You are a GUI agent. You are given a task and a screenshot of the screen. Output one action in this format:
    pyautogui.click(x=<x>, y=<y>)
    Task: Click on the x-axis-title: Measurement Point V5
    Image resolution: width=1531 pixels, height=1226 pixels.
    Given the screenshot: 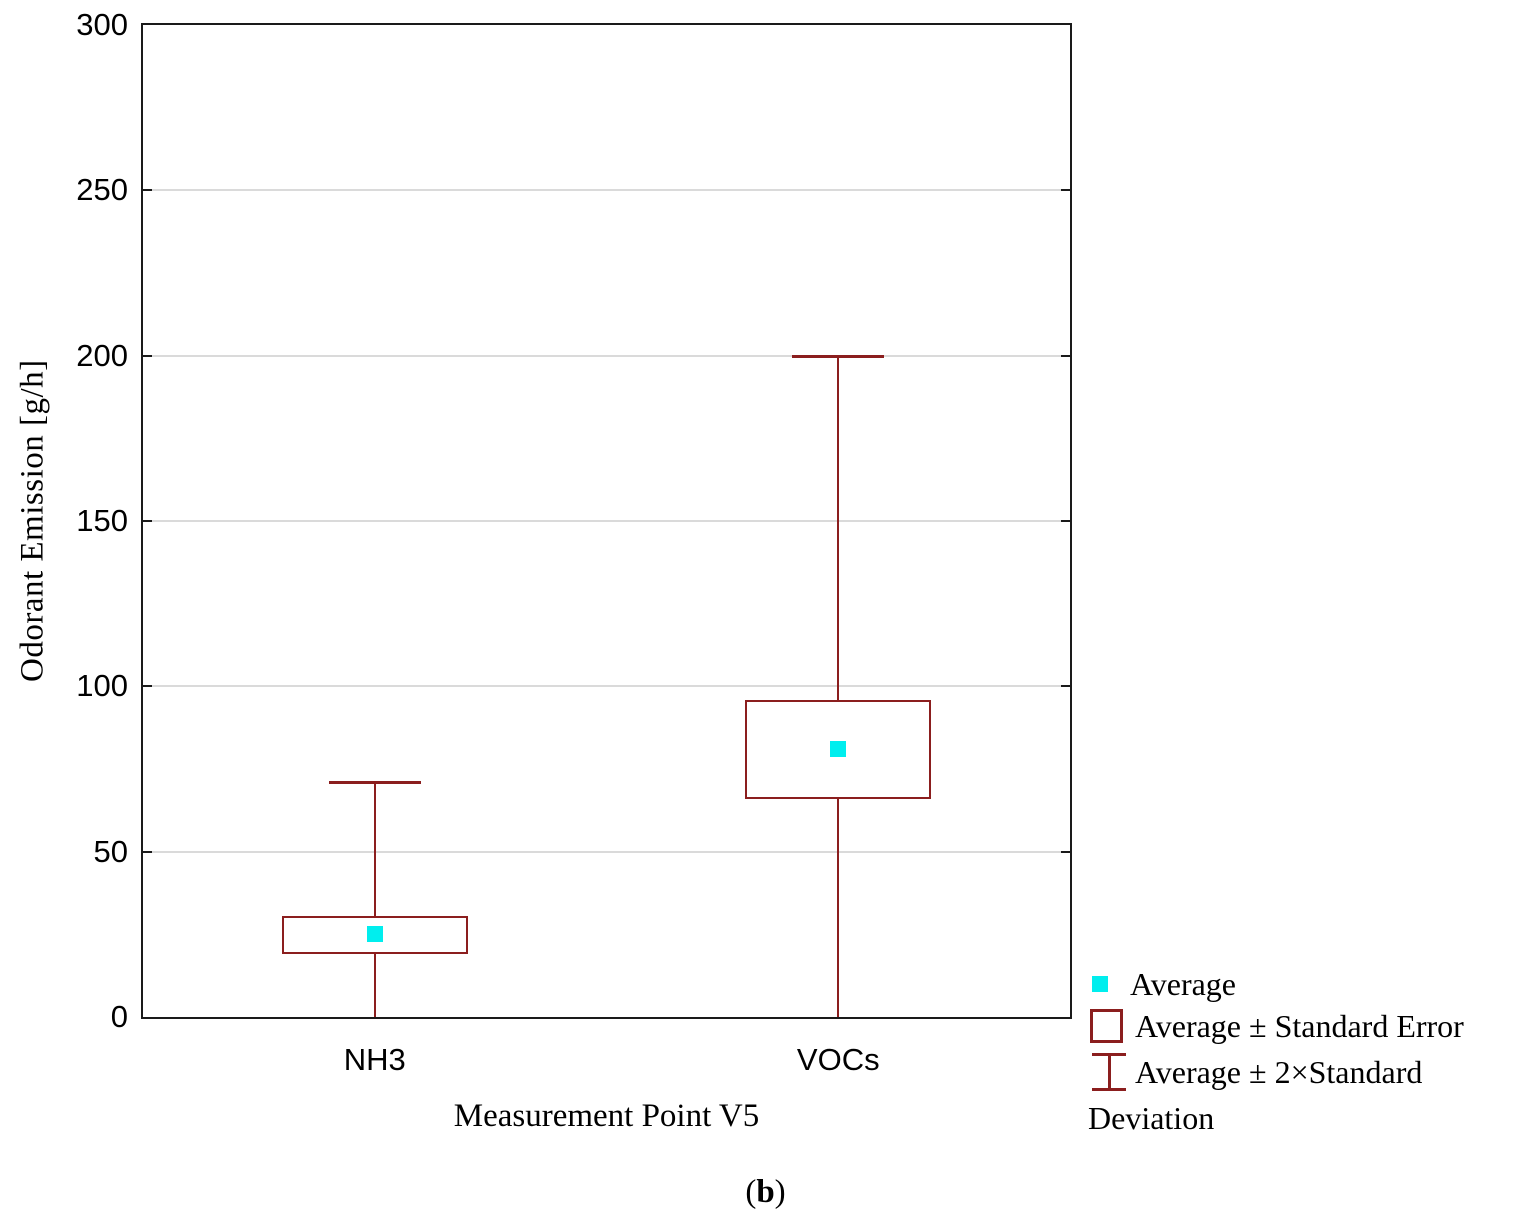 What is the action you would take?
    pyautogui.click(x=606, y=1116)
    